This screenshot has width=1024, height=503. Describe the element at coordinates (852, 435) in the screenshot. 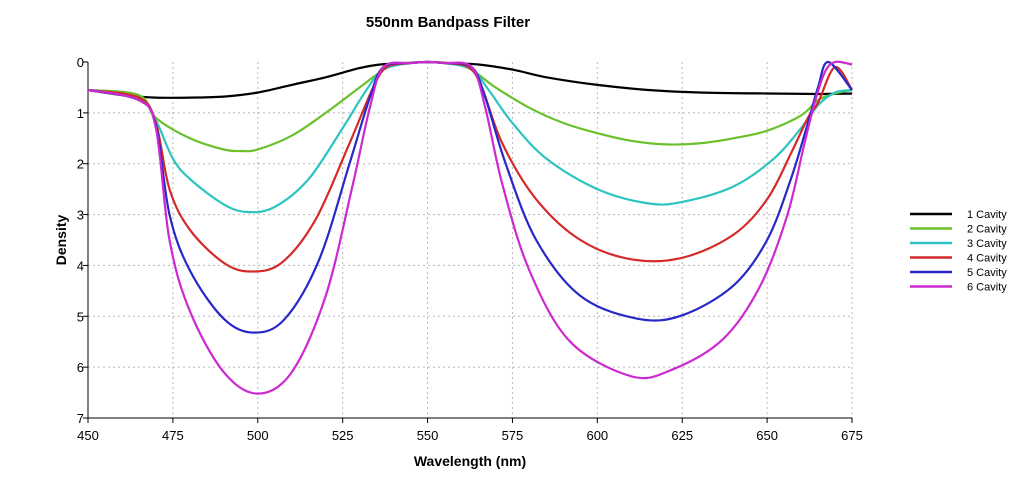

I see `x-tick-label: 675` at that location.